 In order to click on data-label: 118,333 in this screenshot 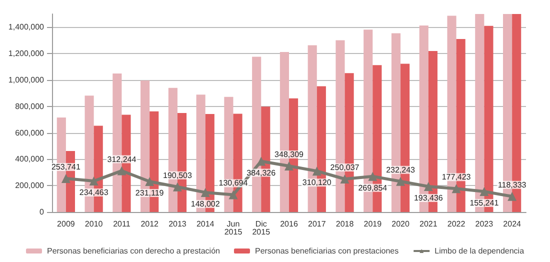, I will do `click(512, 185)`.